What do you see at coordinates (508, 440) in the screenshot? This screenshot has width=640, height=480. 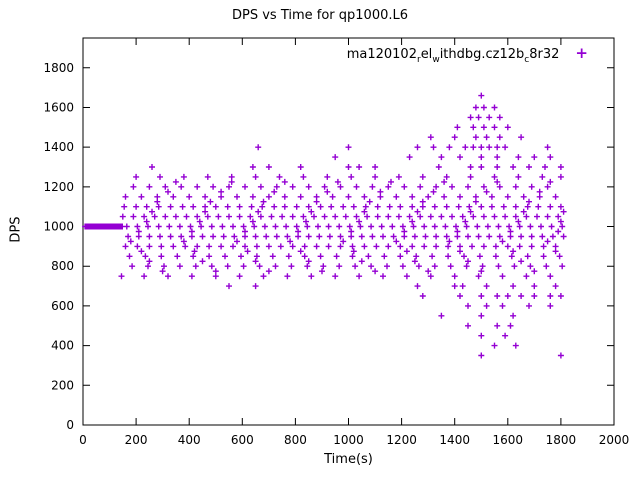 I see `x-tick-label: 1600` at bounding box center [508, 440].